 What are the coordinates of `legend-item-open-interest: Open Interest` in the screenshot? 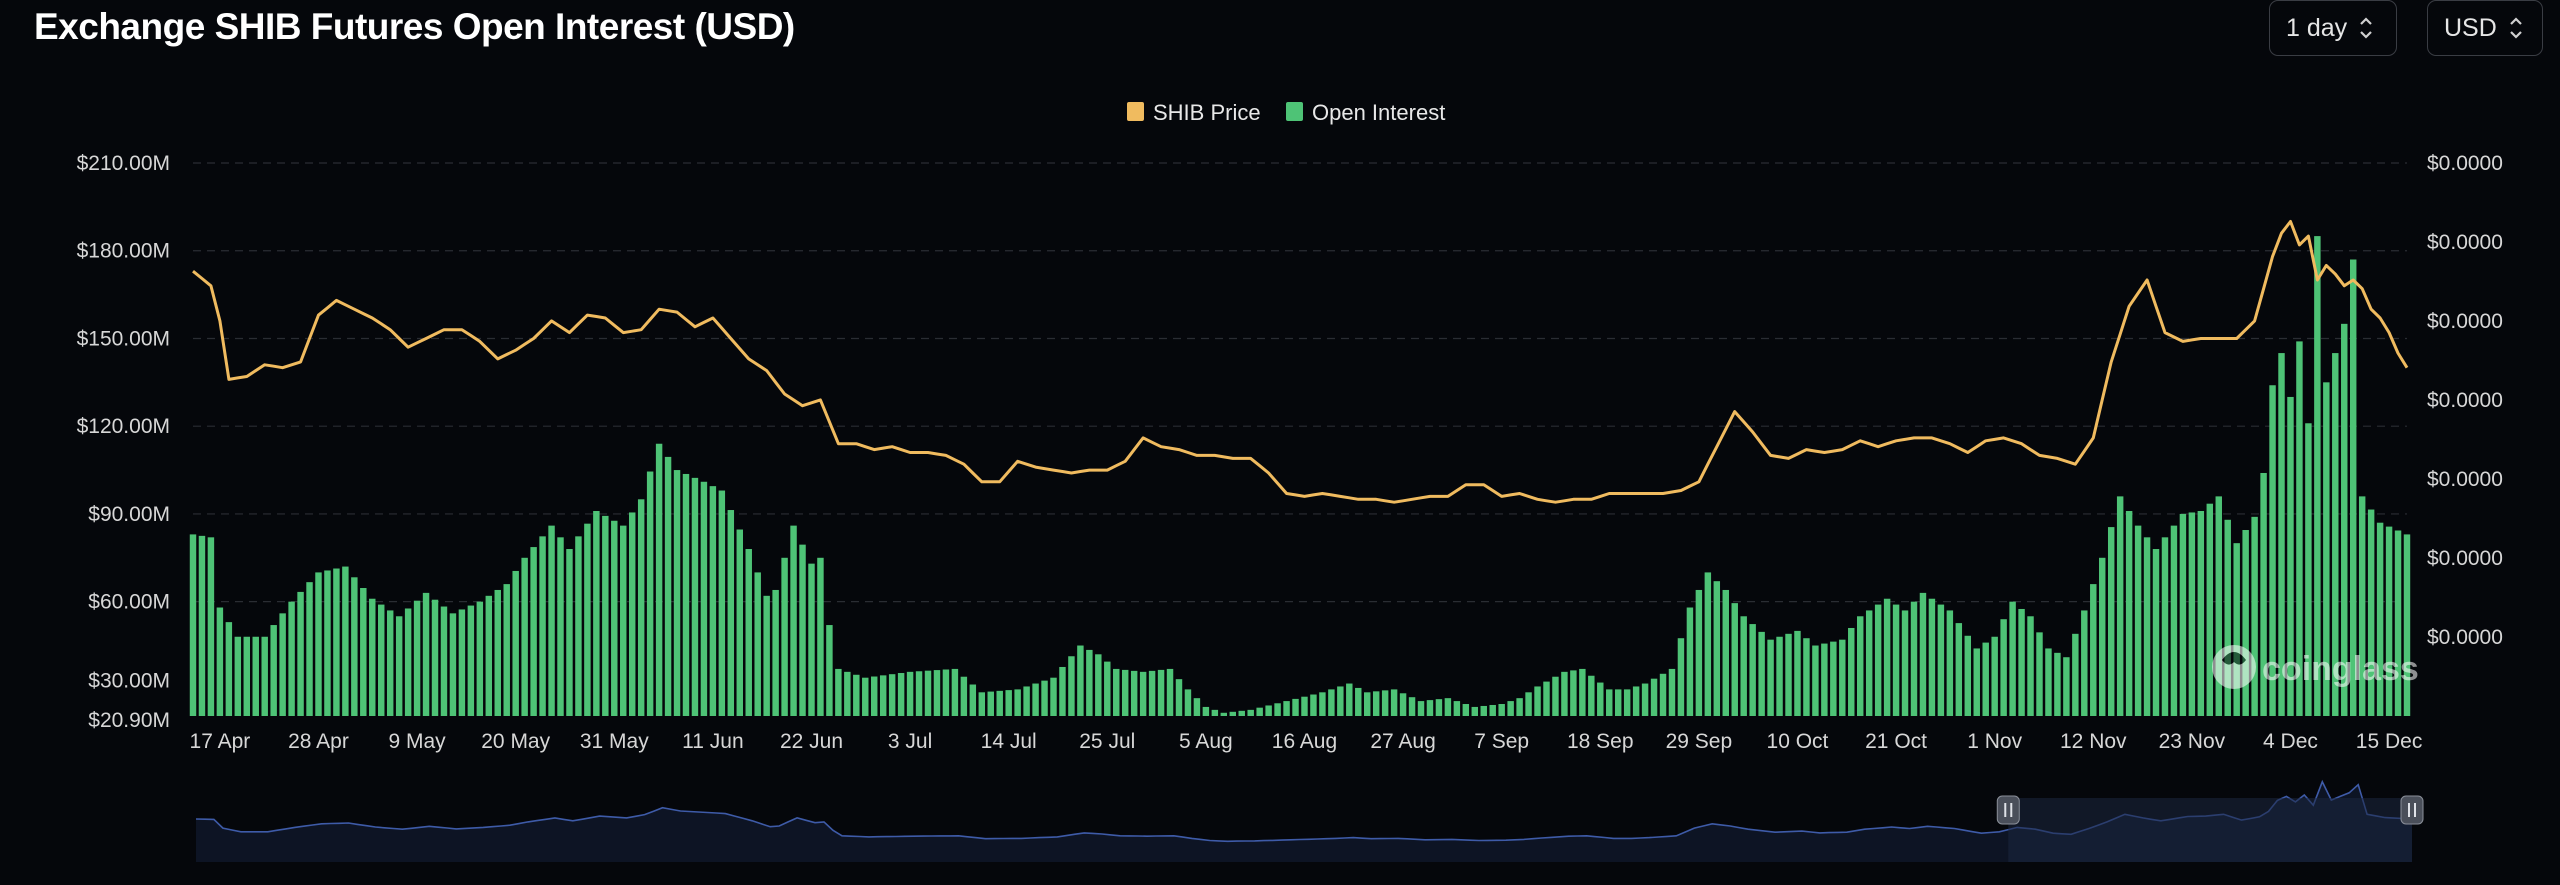 It's located at (1365, 112).